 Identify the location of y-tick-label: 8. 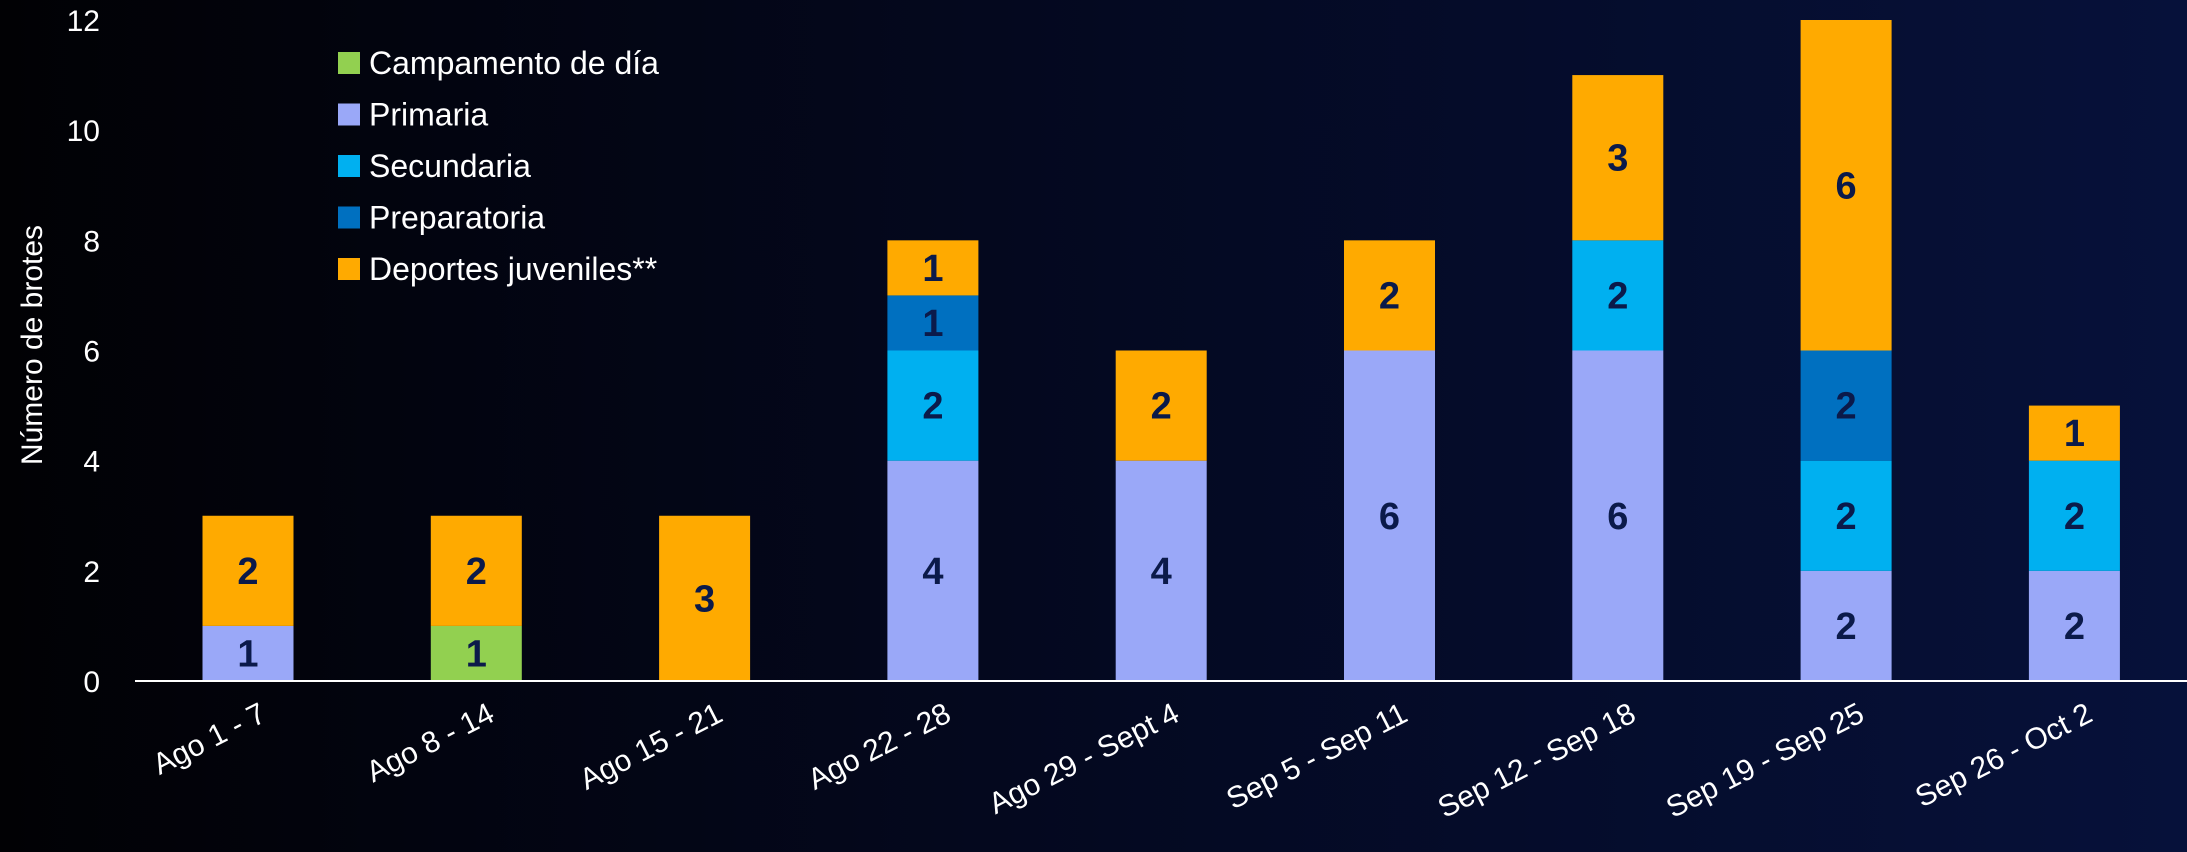
(91, 241).